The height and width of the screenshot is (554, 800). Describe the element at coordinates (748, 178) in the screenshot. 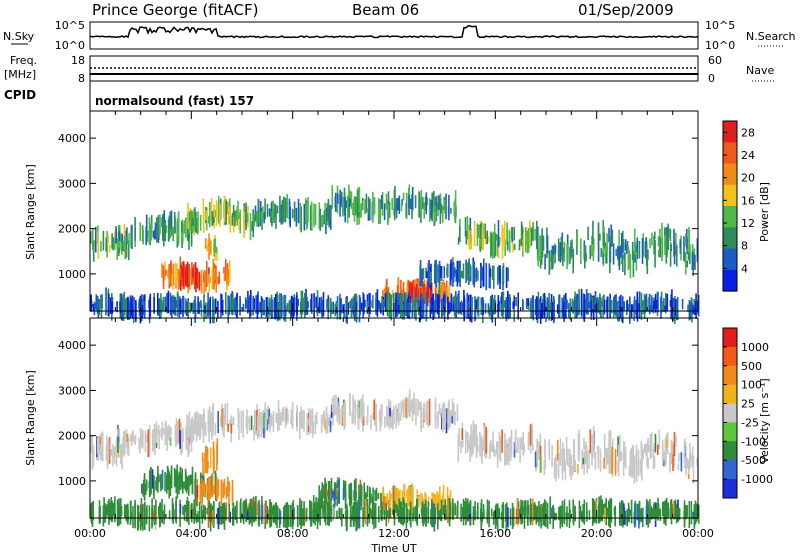

I see `colorbar-tick-label: 20` at that location.